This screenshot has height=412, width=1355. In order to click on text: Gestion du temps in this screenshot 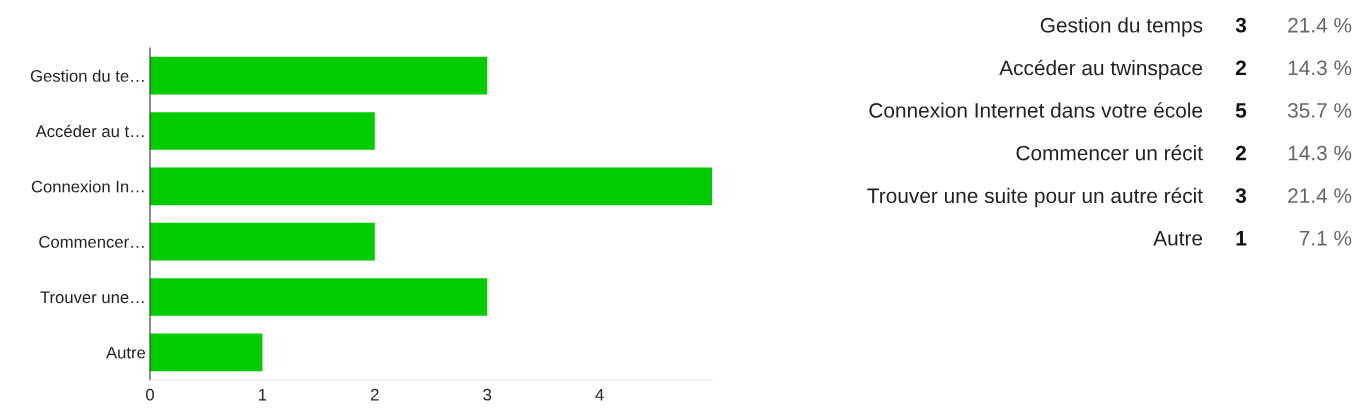, I will do `click(1121, 27)`.